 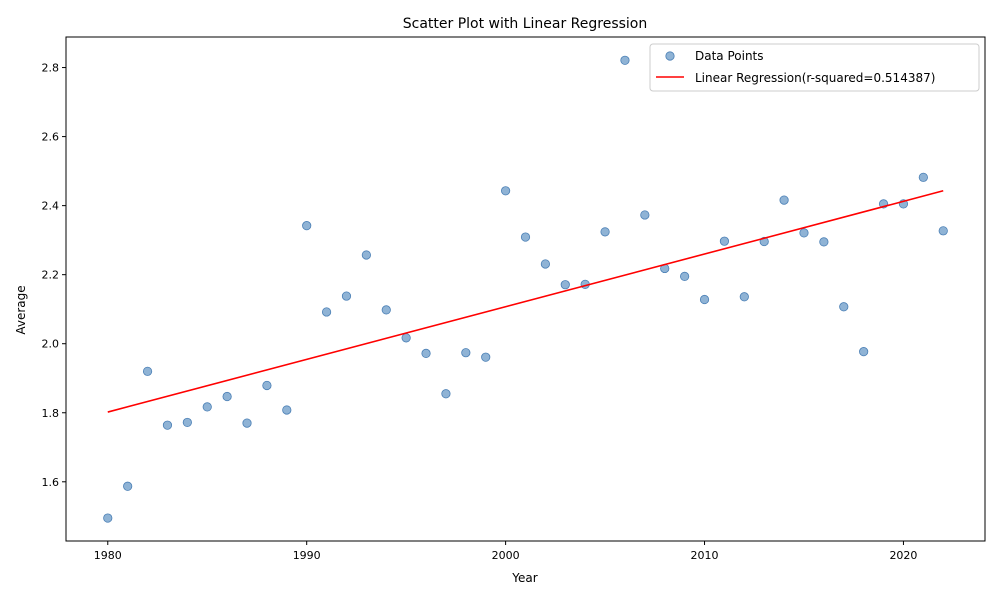 What do you see at coordinates (51, 413) in the screenshot?
I see `y-tick-label: 1.8` at bounding box center [51, 413].